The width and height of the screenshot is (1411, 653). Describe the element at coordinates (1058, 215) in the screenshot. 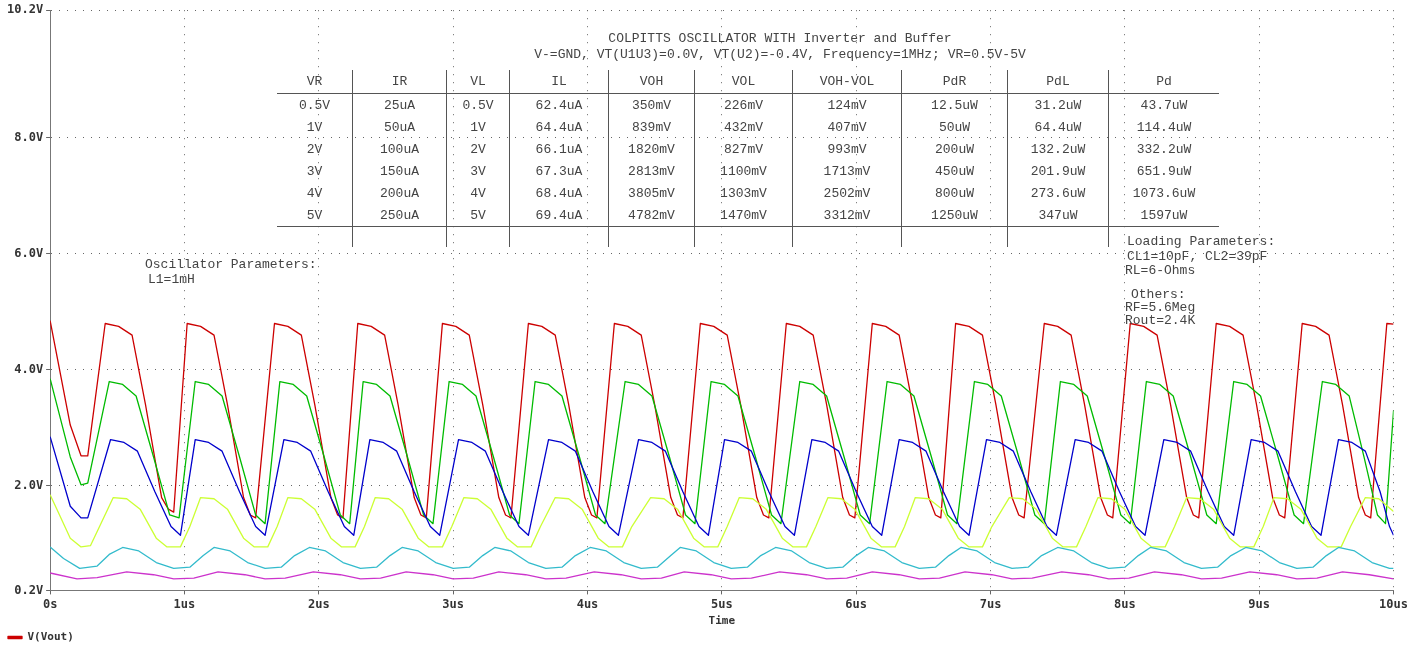

I see `annotation: 347uW` at that location.